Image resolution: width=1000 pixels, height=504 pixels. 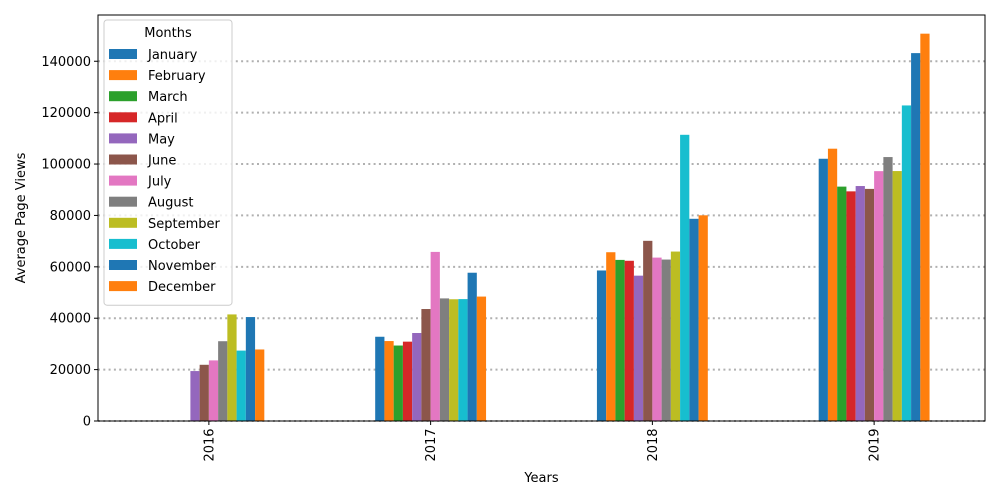 What do you see at coordinates (66, 165) in the screenshot?
I see `y-tick-label: 100000` at bounding box center [66, 165].